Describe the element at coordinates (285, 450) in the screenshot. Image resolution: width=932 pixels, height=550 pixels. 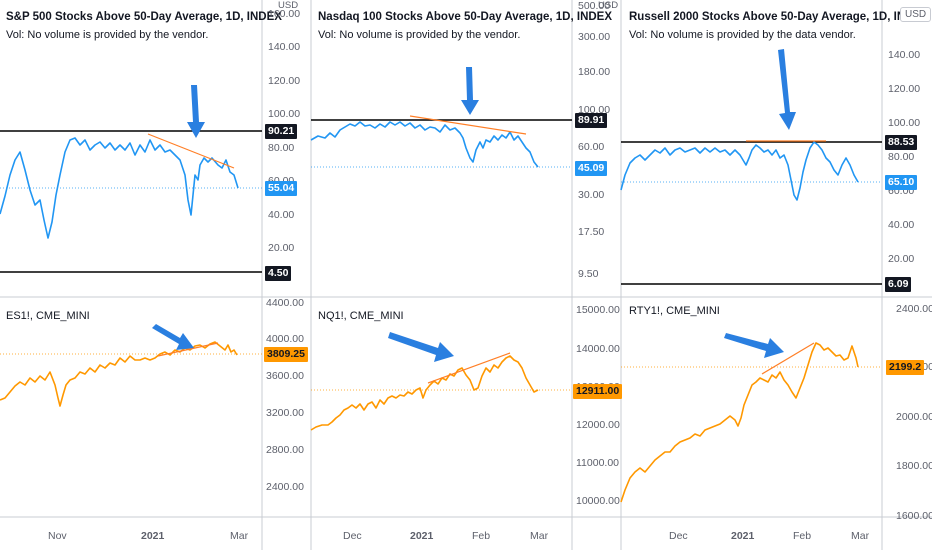
I see `es-axis-tick: 2800.00` at that location.